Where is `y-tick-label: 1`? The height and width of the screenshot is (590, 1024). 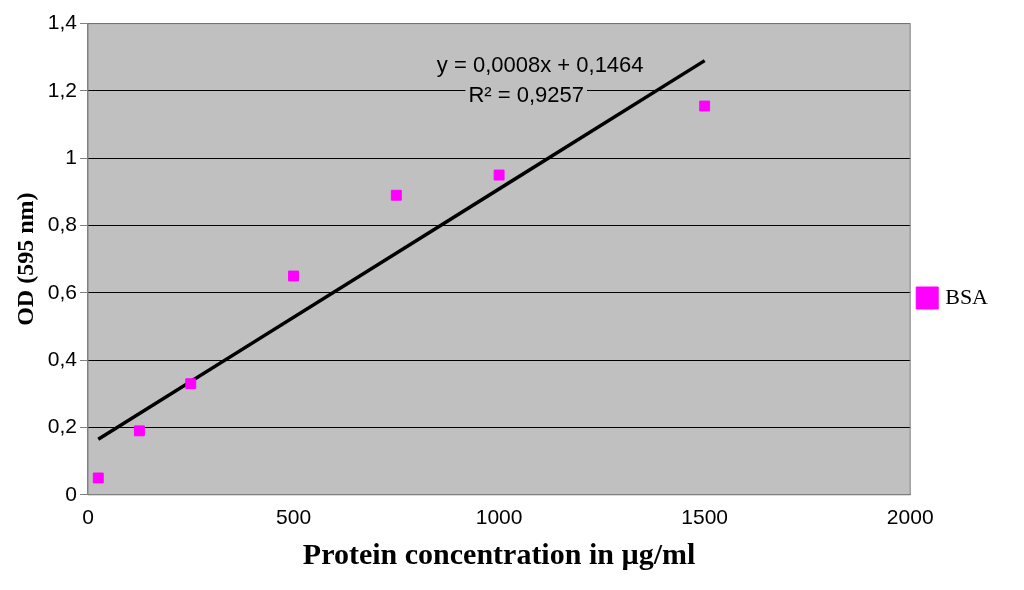 y-tick-label: 1 is located at coordinates (71, 157).